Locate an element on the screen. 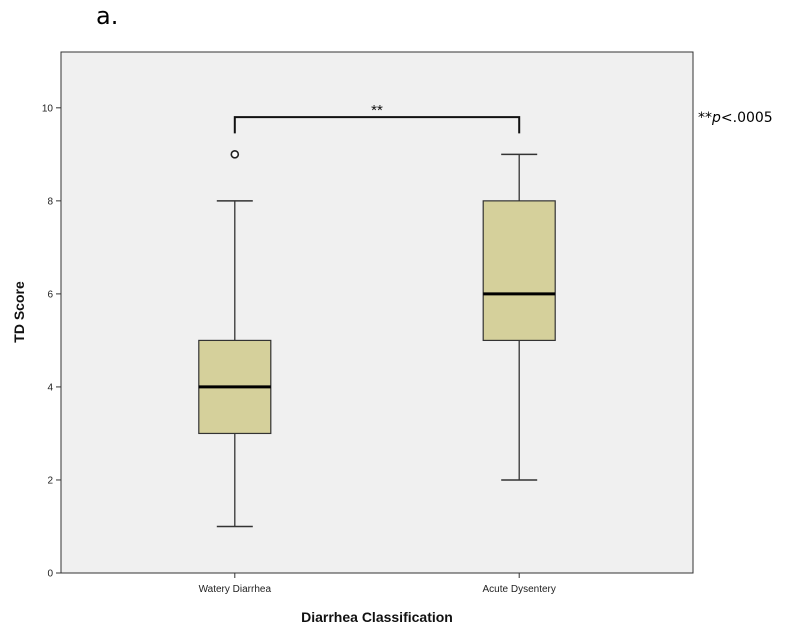 This screenshot has height=630, width=788. x-tick-label: Acute Dysentery is located at coordinates (519, 589).